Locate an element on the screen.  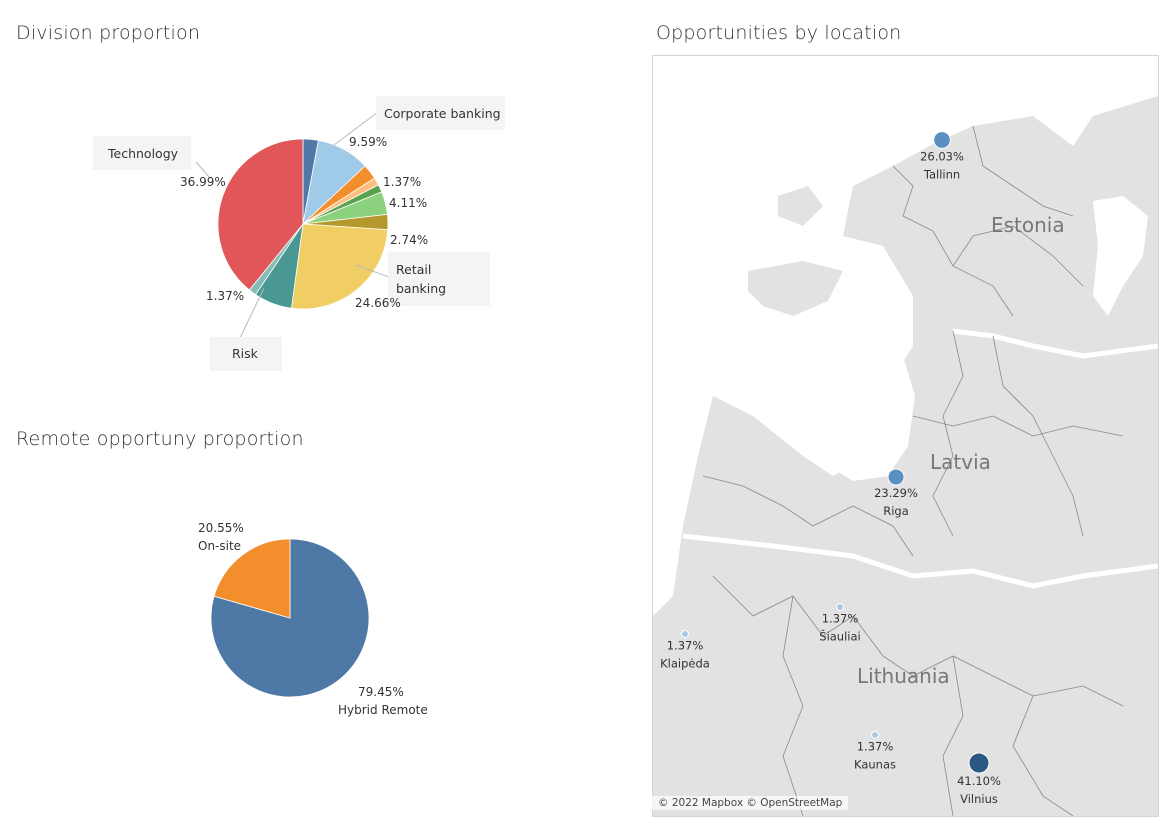
retail-banking-label-line2: banking is located at coordinates (421, 288).